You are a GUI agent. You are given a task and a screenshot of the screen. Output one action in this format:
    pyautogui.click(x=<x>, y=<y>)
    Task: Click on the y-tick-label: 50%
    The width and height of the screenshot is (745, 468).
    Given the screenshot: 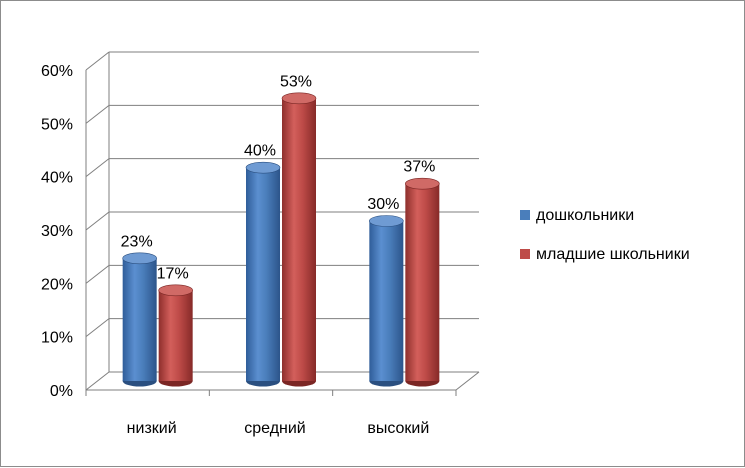 What is the action you would take?
    pyautogui.click(x=57, y=124)
    